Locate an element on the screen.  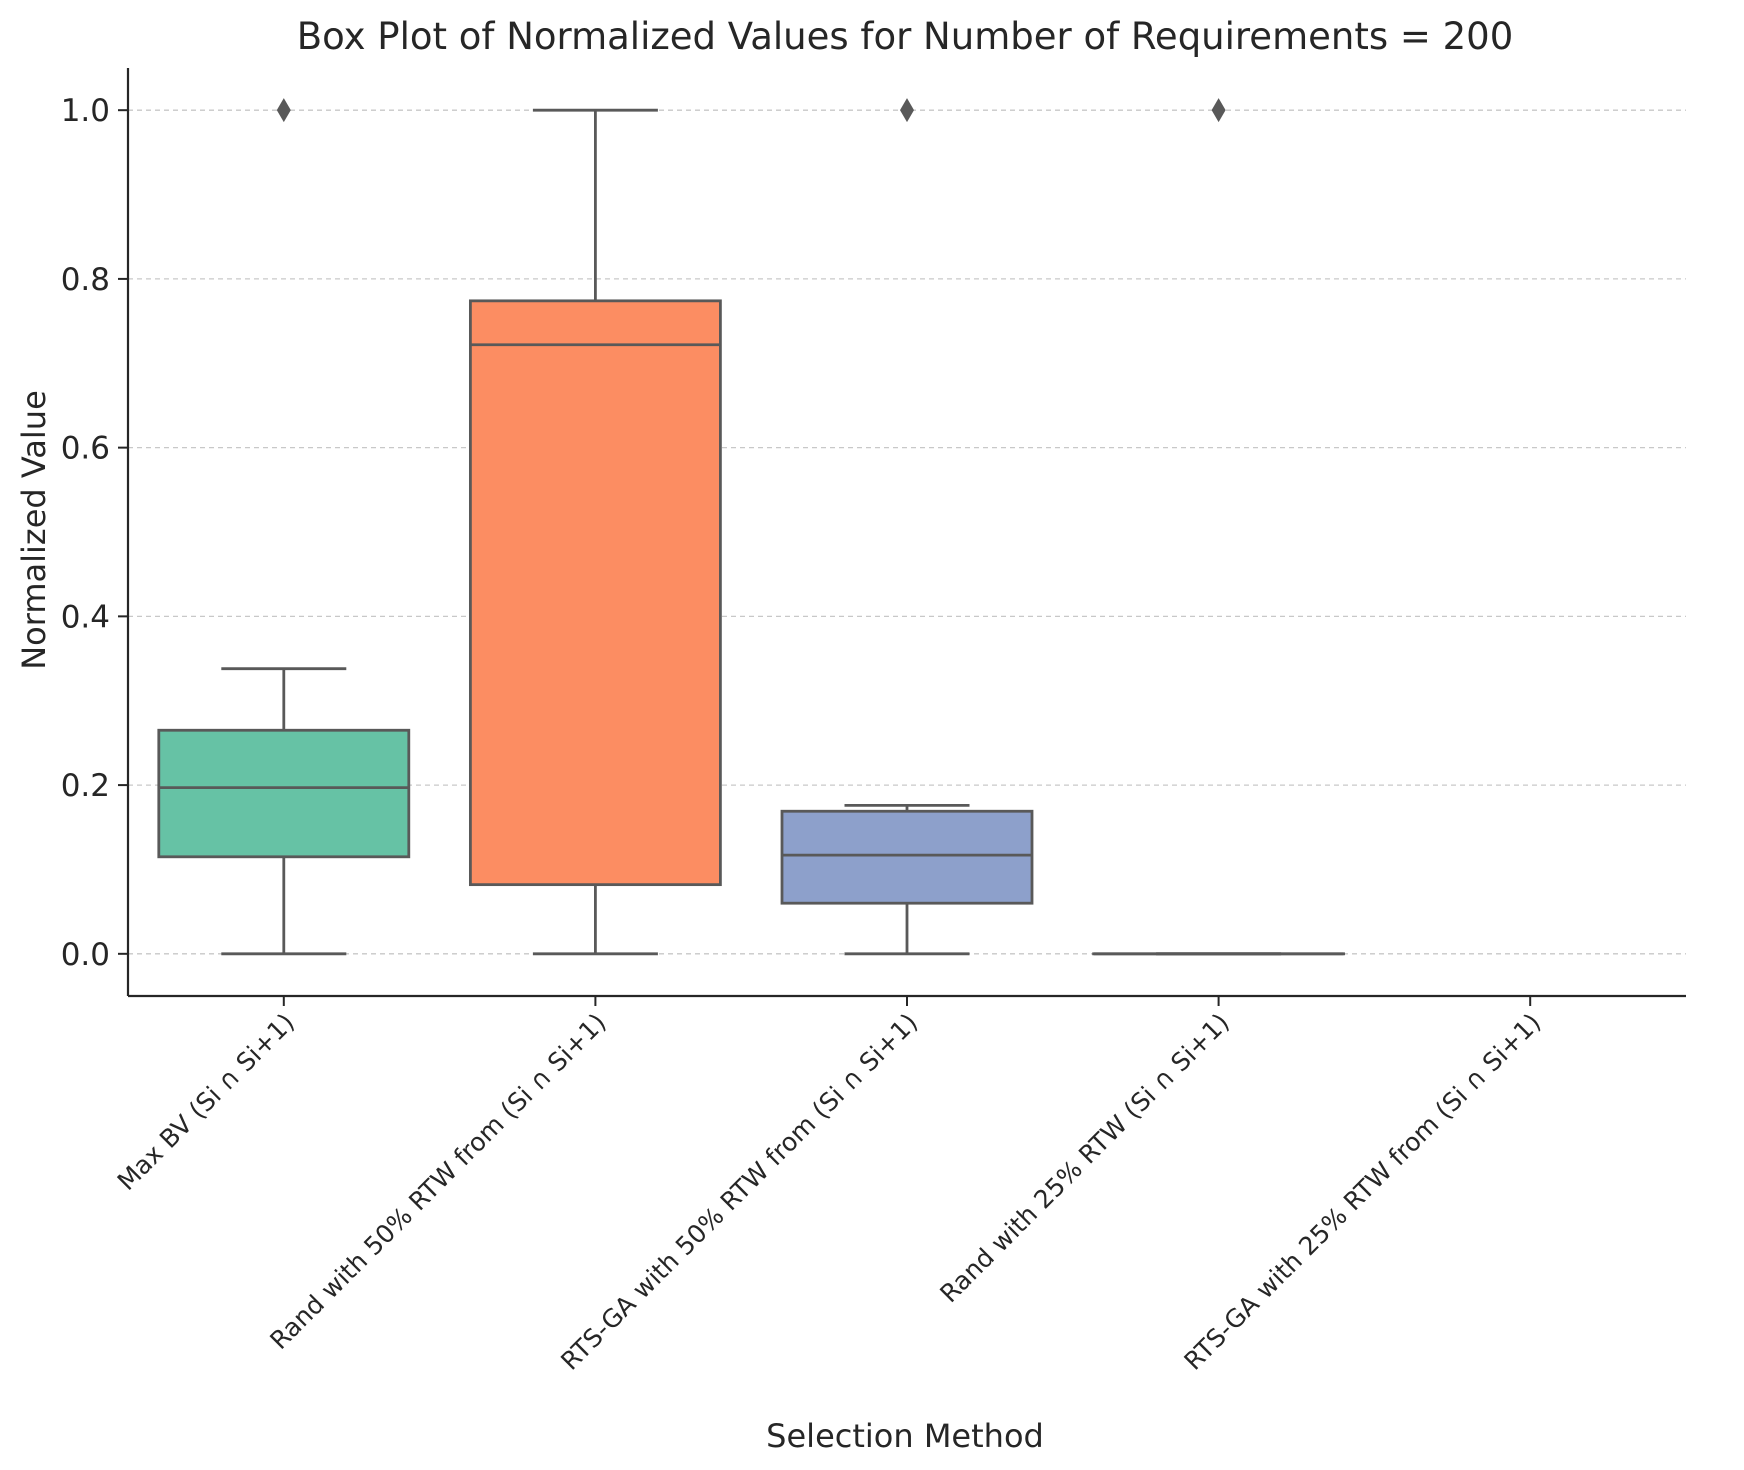
x-tick-label: Max BV (Si ∩ Si+1) is located at coordinates (206, 1102).